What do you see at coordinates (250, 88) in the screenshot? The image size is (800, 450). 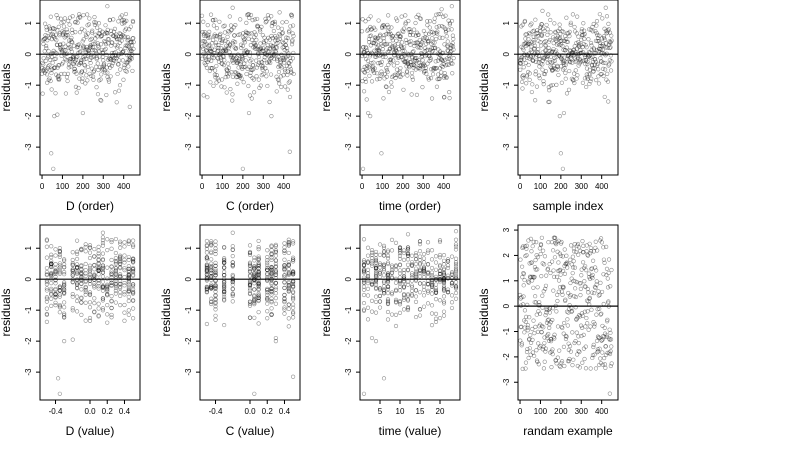 I see `plot-frame` at bounding box center [250, 88].